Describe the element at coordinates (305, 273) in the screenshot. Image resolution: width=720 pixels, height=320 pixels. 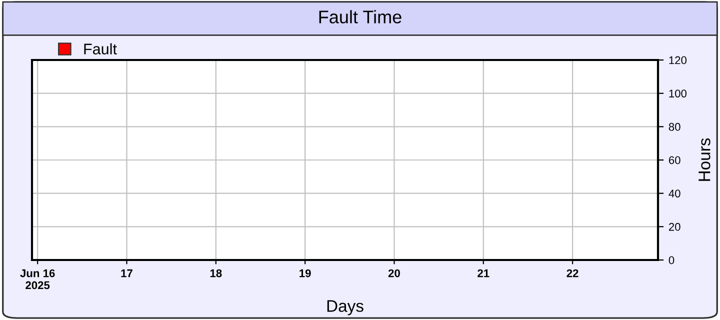
I see `x-tick-label: 19` at that location.